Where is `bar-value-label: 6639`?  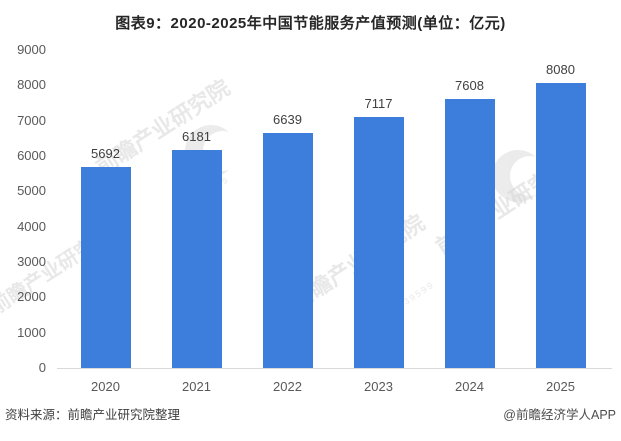
bar-value-label: 6639 is located at coordinates (287, 120).